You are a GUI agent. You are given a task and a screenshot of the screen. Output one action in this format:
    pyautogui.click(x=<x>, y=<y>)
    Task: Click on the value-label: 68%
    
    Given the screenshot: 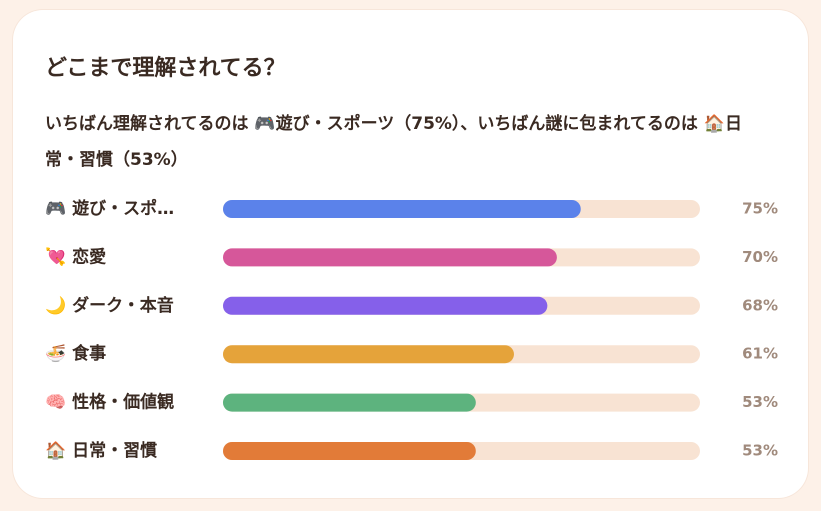 What is the action you would take?
    pyautogui.click(x=760, y=305)
    